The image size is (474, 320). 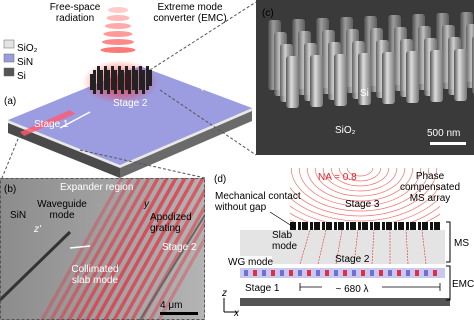 I want to click on label: Extreme mode converter (EMC), so click(x=189, y=13).